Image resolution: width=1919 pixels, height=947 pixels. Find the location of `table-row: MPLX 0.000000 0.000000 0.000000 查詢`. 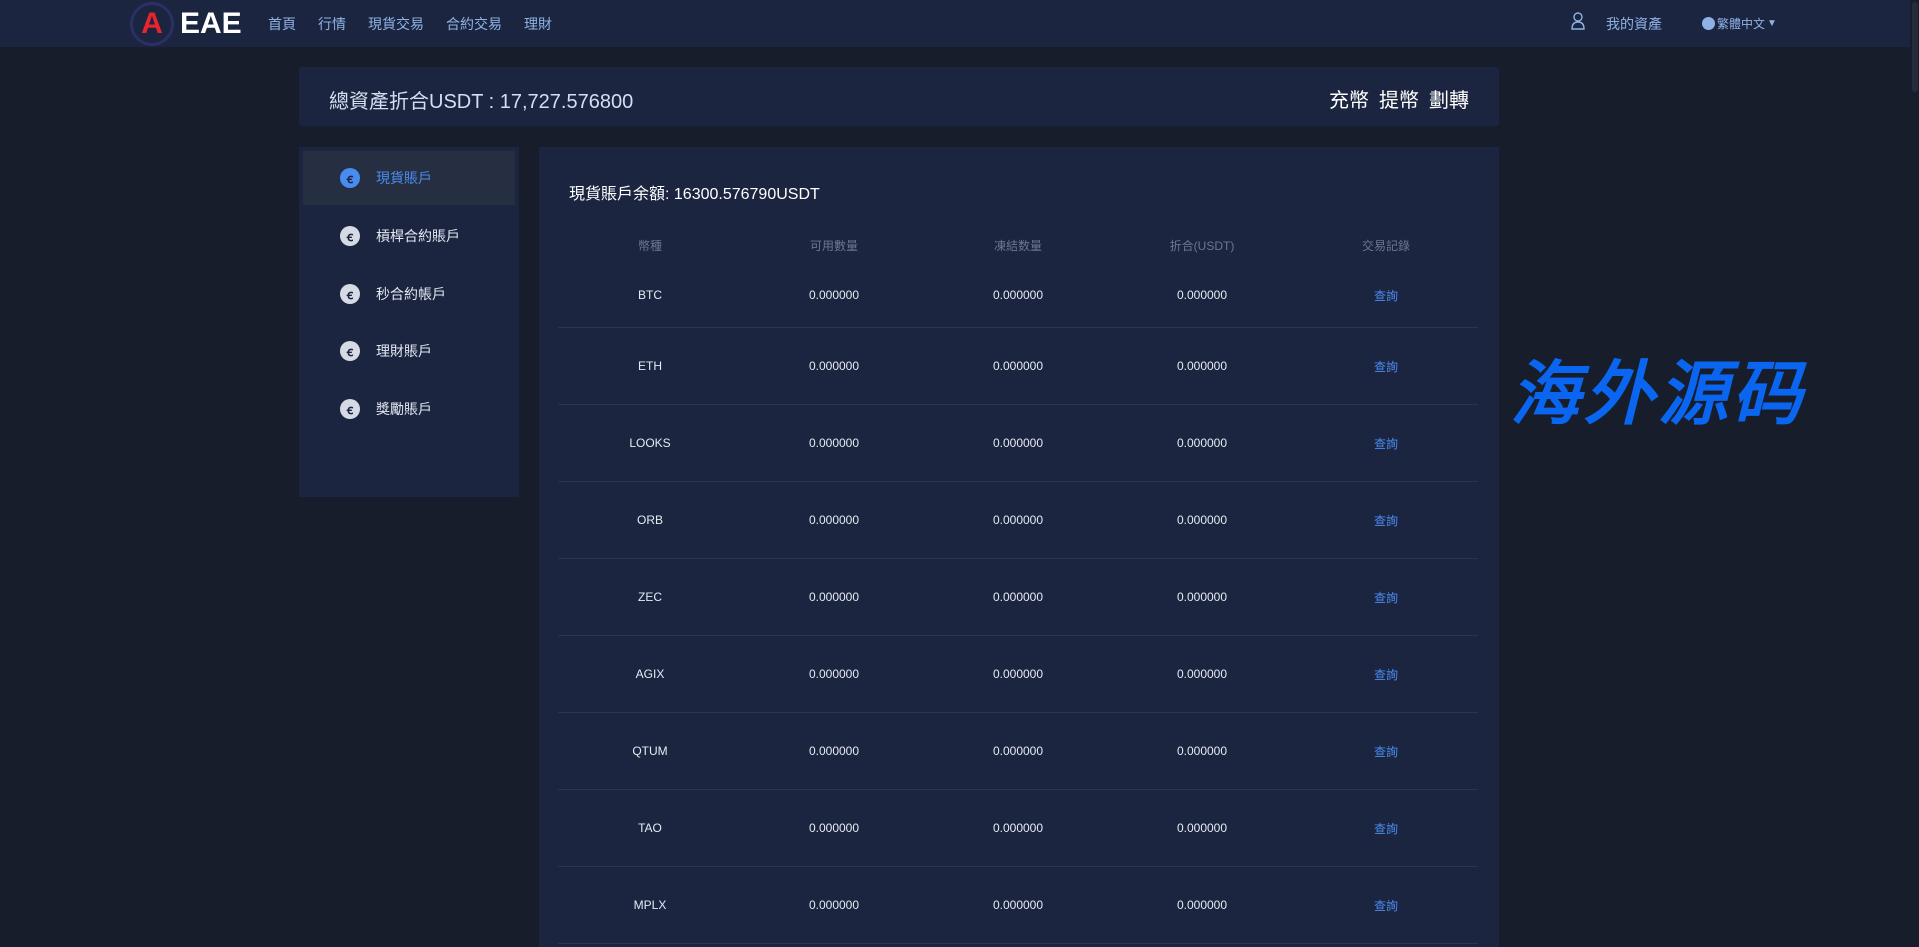

table-row: MPLX 0.000000 0.000000 0.000000 查詢 is located at coordinates (1018, 905).